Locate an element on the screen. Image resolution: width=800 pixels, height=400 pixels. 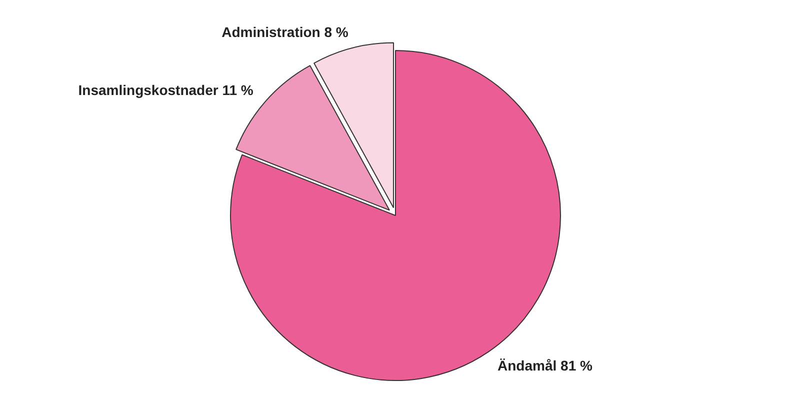
slice-label: Insamlingskostnader 11 % is located at coordinates (166, 90).